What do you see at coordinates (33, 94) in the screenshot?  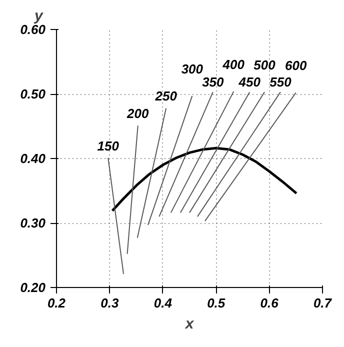 I see `y-tick-label: 0.50` at bounding box center [33, 94].